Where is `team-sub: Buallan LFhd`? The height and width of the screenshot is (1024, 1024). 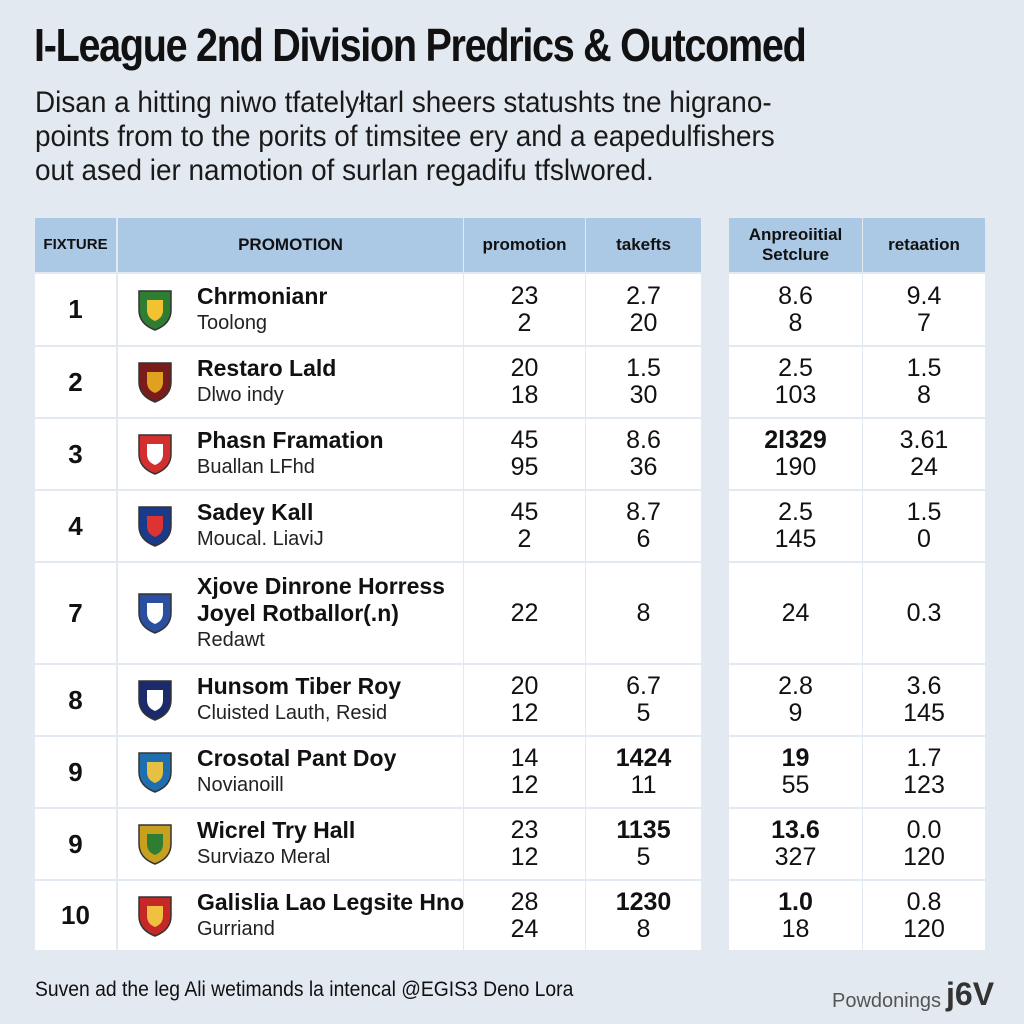 team-sub: Buallan LFhd is located at coordinates (256, 467).